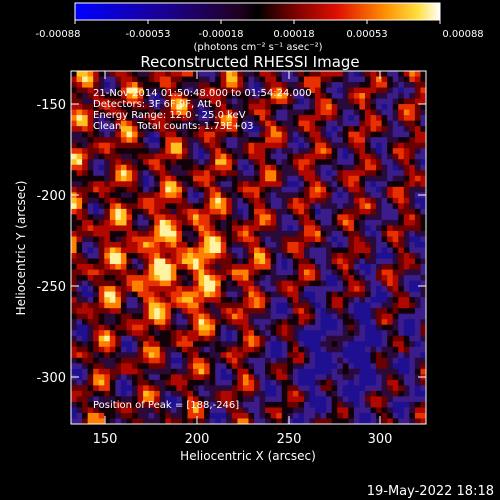 The width and height of the screenshot is (500, 500). What do you see at coordinates (157, 104) in the screenshot?
I see `detectors-text: Detectors: 3F 6F 9F, Att 0` at bounding box center [157, 104].